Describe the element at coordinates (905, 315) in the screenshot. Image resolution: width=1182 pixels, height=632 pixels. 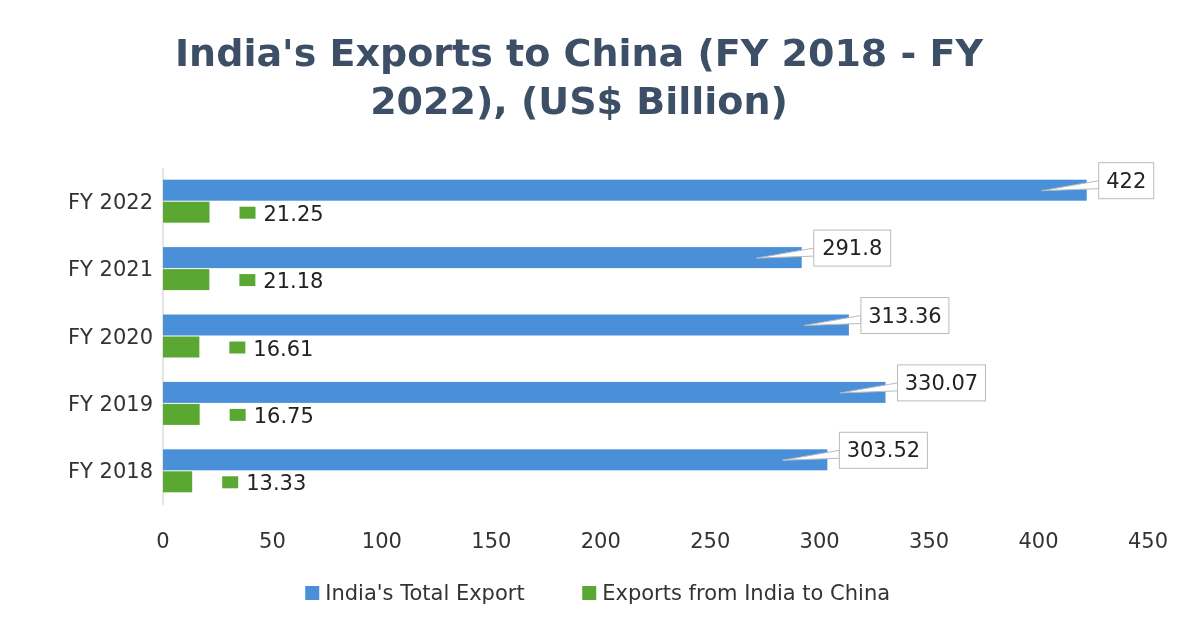
I see `data-label: 313.36` at that location.